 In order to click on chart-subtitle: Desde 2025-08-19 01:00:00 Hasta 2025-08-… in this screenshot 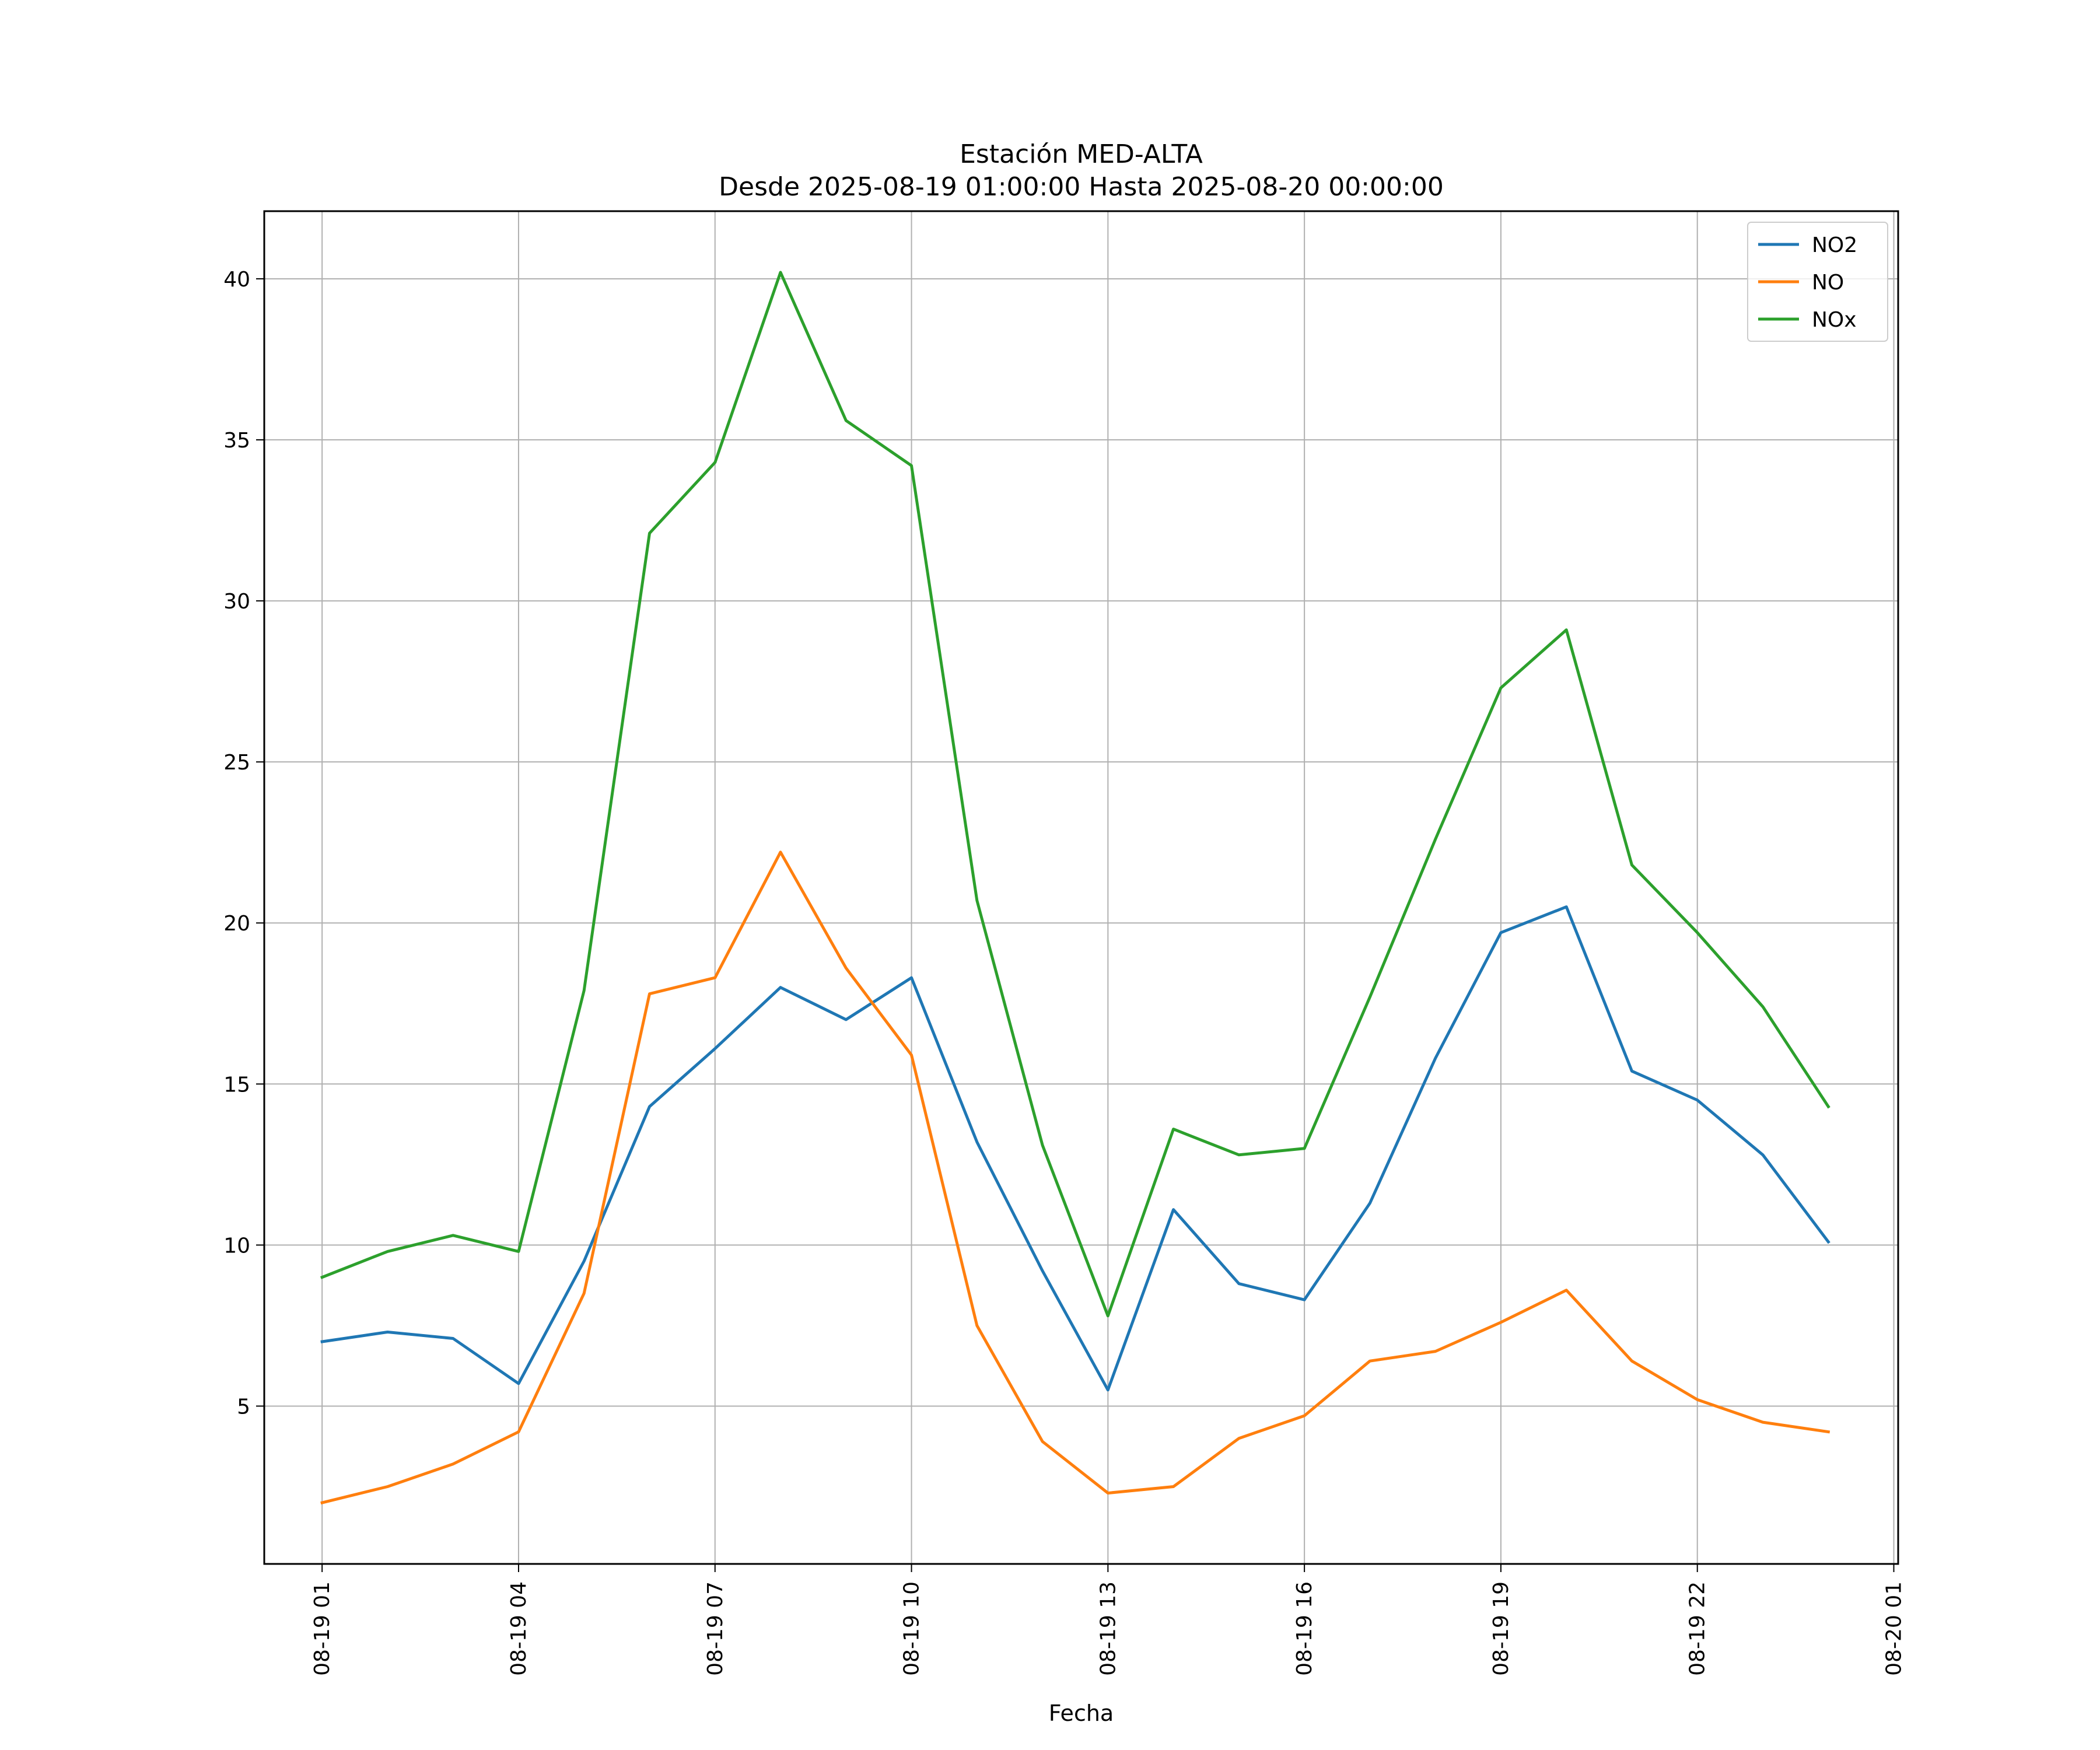, I will do `click(1081, 187)`.